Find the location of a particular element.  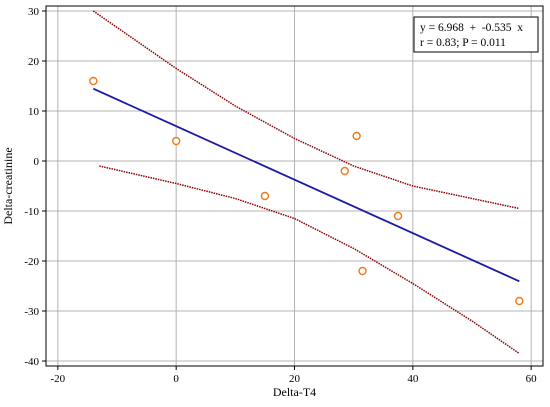

regression-equation: y = 6.968 + -0.535 x is located at coordinates (471, 28).